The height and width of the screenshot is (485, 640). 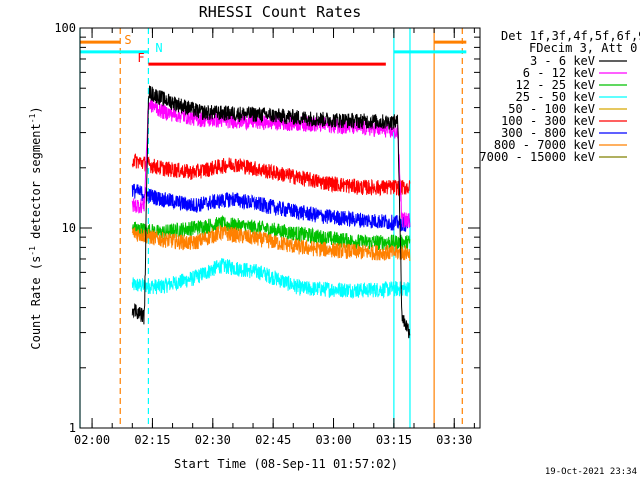 What do you see at coordinates (271, 278) in the screenshot?
I see `series-line-25-50-kev` at bounding box center [271, 278].